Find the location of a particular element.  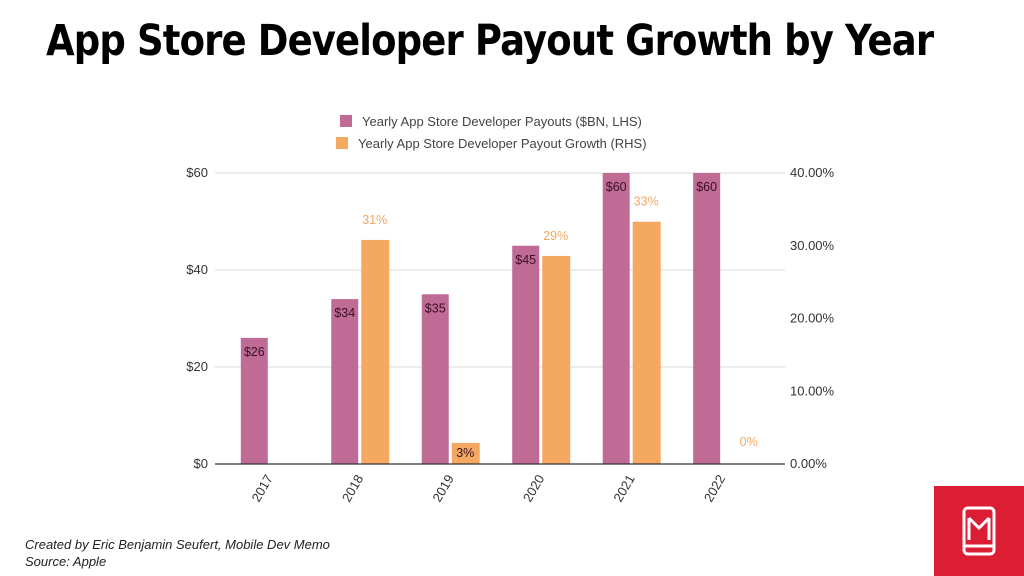

data-label-growth: 3% is located at coordinates (465, 453).